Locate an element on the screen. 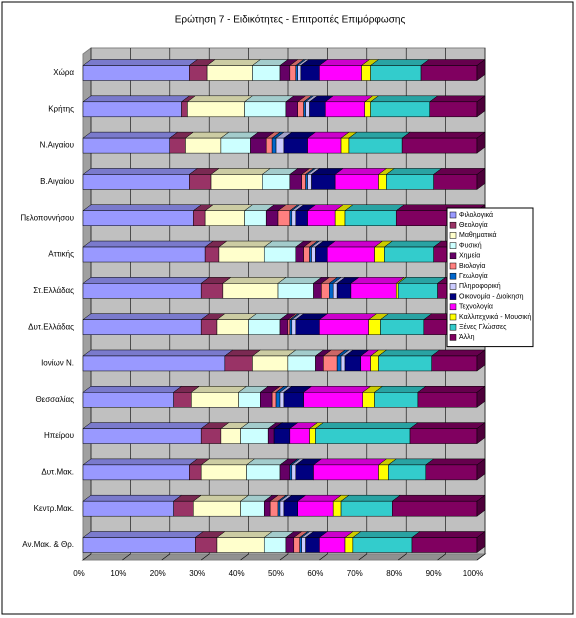  legend-label: Βιολογία is located at coordinates (472, 266).